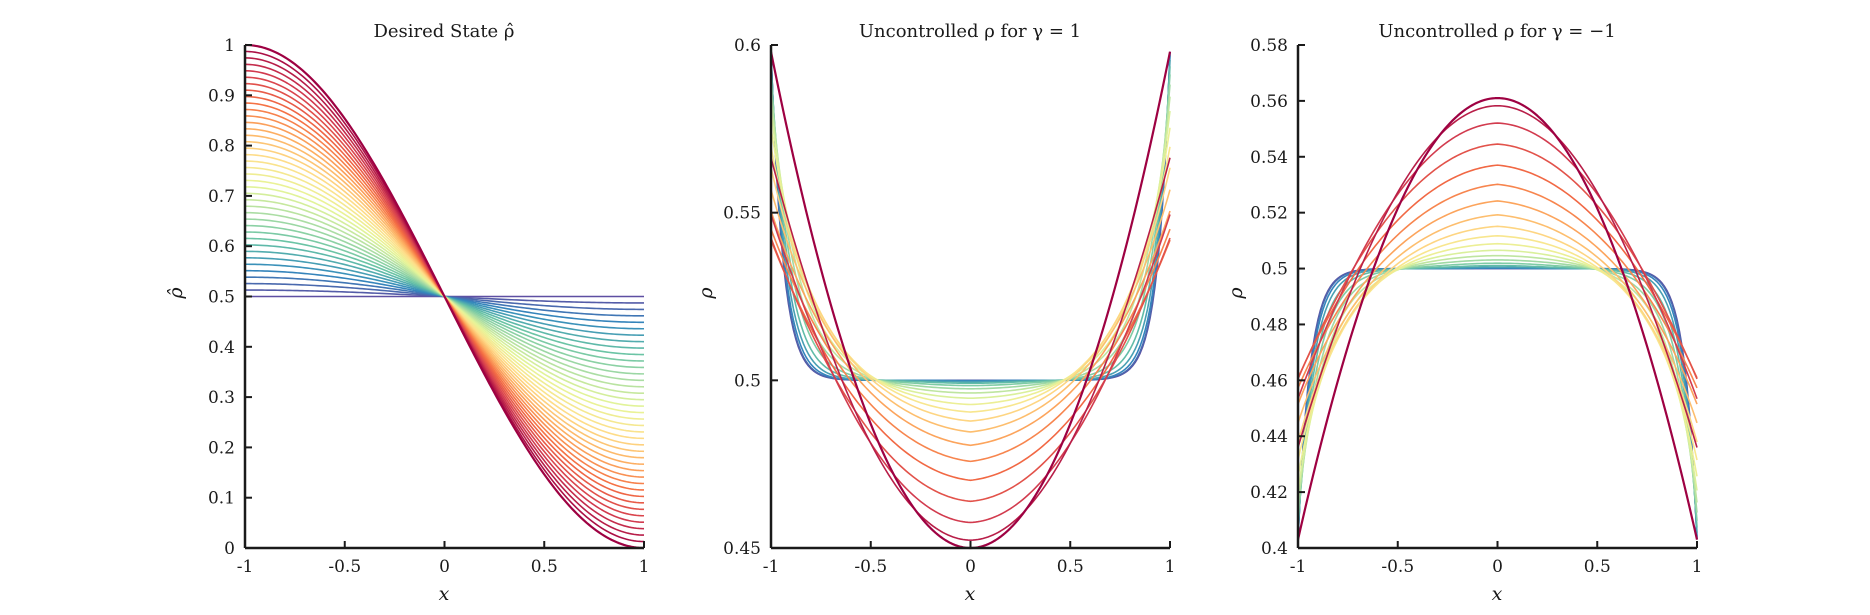 This screenshot has width=1870, height=615. Describe the element at coordinates (443, 31) in the screenshot. I see `panel-1-title: Desired State ρ̂` at that location.